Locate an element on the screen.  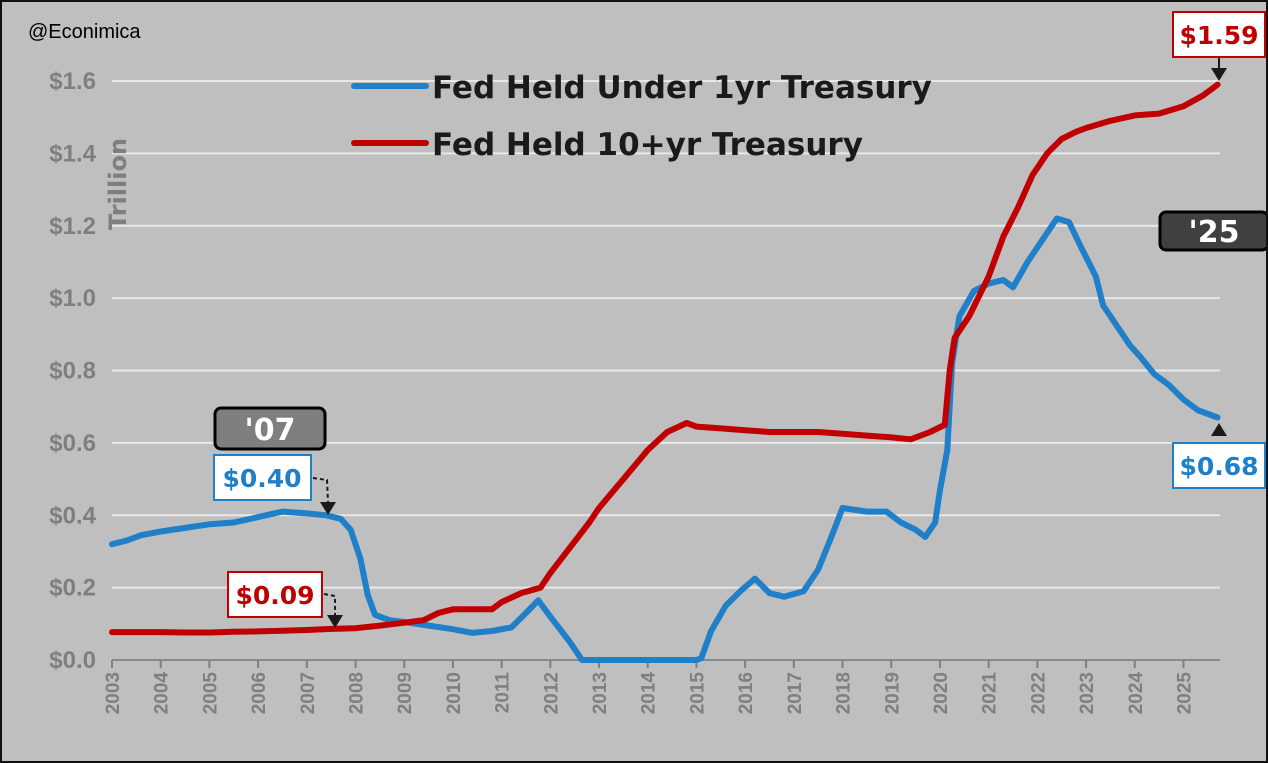
y-tick-label: $0.6 is located at coordinates (72, 443).